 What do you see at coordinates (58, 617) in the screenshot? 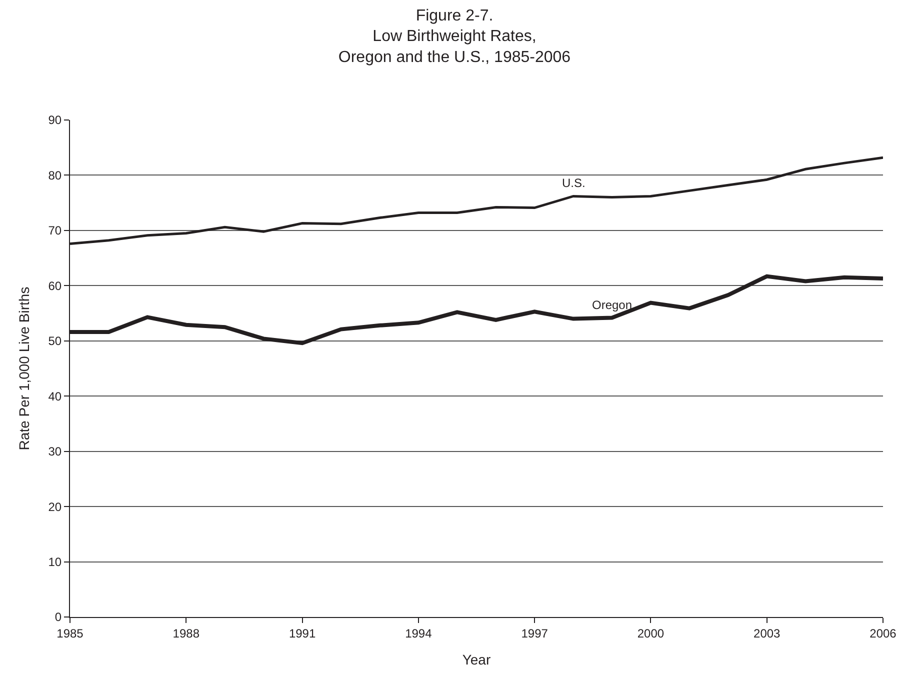
I see `y-tick-label: 0` at bounding box center [58, 617].